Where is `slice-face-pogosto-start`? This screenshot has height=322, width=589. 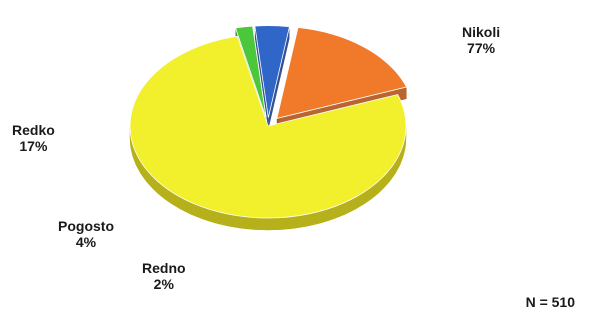
slice-face-pogosto-start is located at coordinates (261, 78).